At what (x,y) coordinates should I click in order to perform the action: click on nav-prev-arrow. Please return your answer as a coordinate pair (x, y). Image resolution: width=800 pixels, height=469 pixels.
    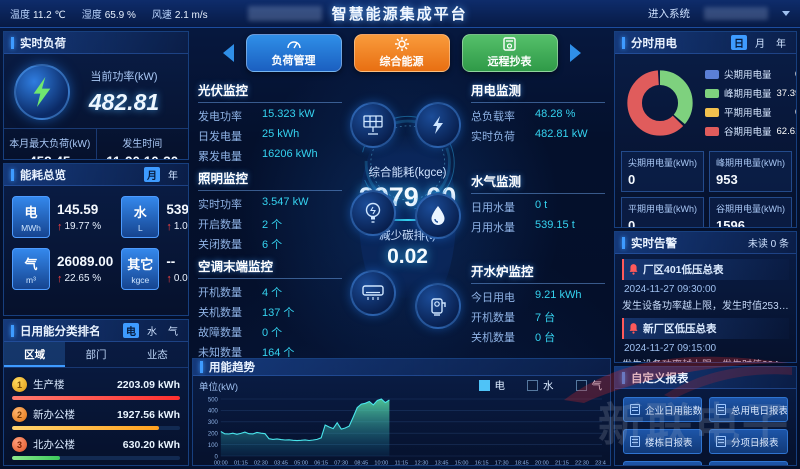
    Looking at the image, I should click on (228, 53).